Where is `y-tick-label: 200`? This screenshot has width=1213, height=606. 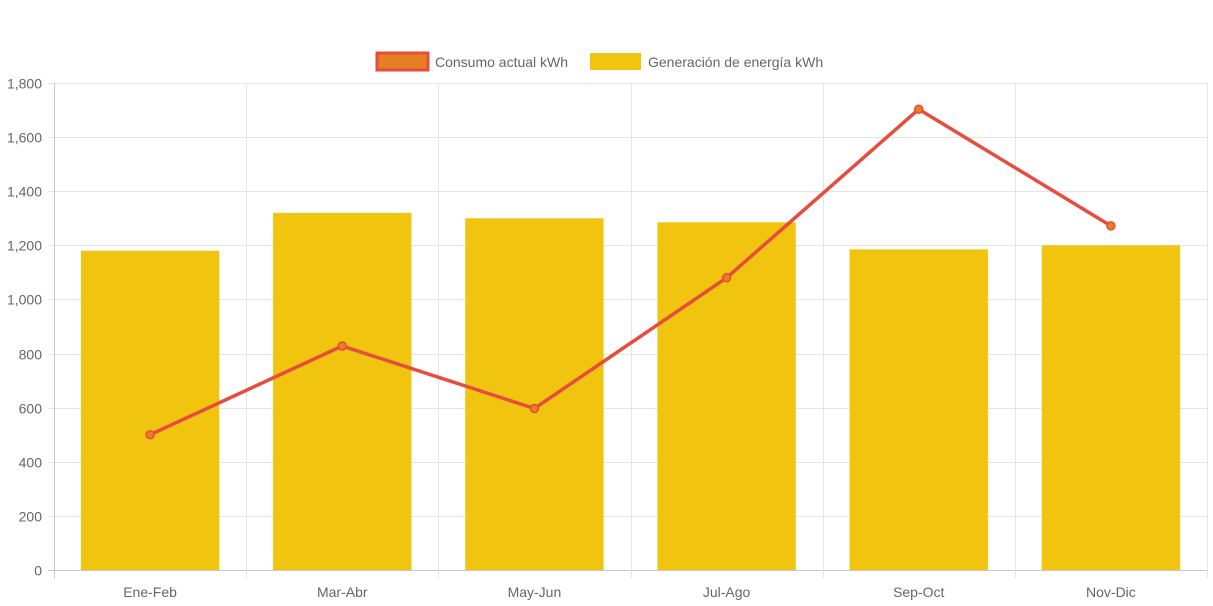 y-tick-label: 200 is located at coordinates (31, 517).